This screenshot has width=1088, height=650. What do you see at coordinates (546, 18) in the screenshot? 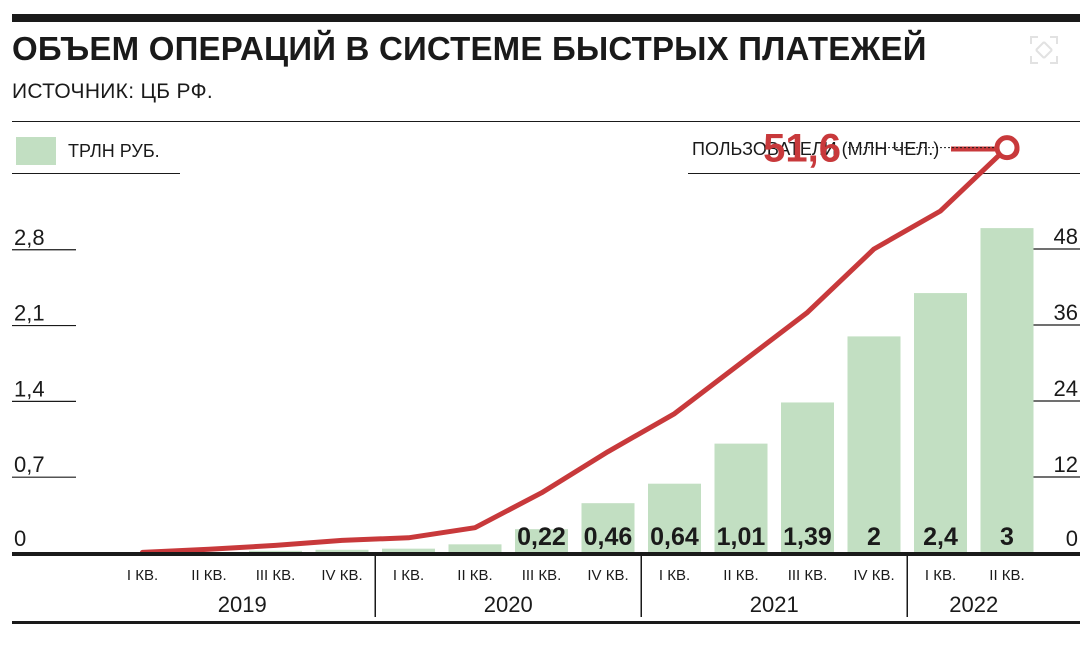
I see `top-rule` at bounding box center [546, 18].